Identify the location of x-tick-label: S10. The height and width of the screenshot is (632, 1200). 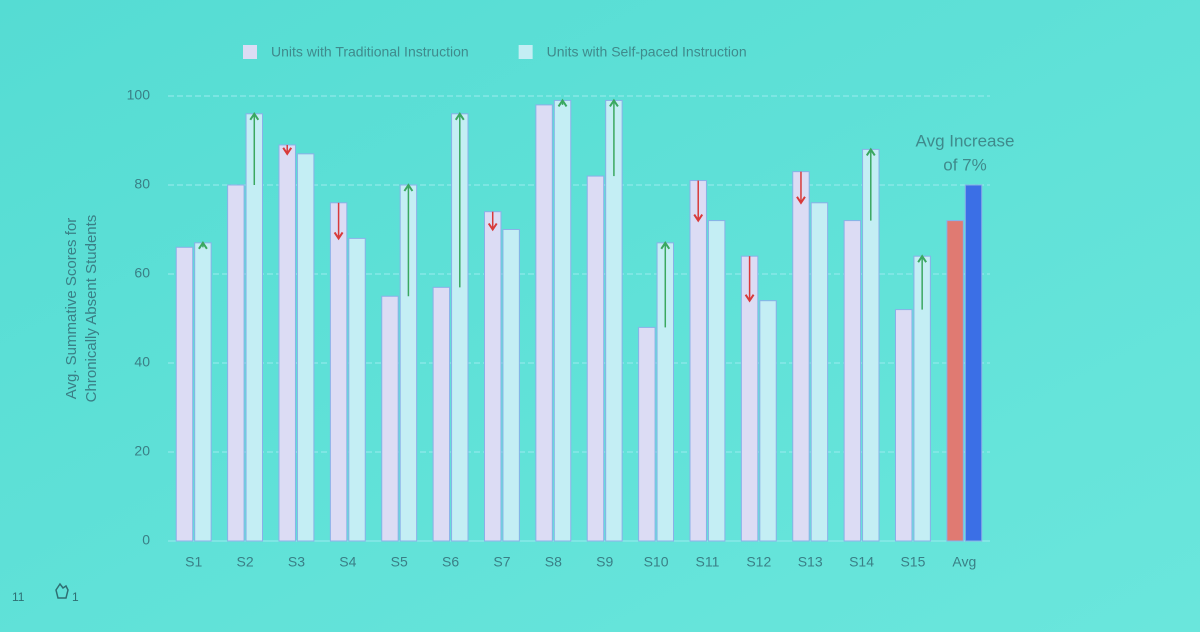
(656, 562).